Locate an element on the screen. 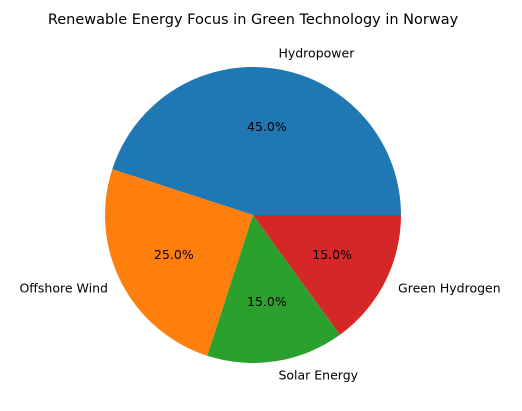  pct-label-hydropower: 45.0% is located at coordinates (267, 126).